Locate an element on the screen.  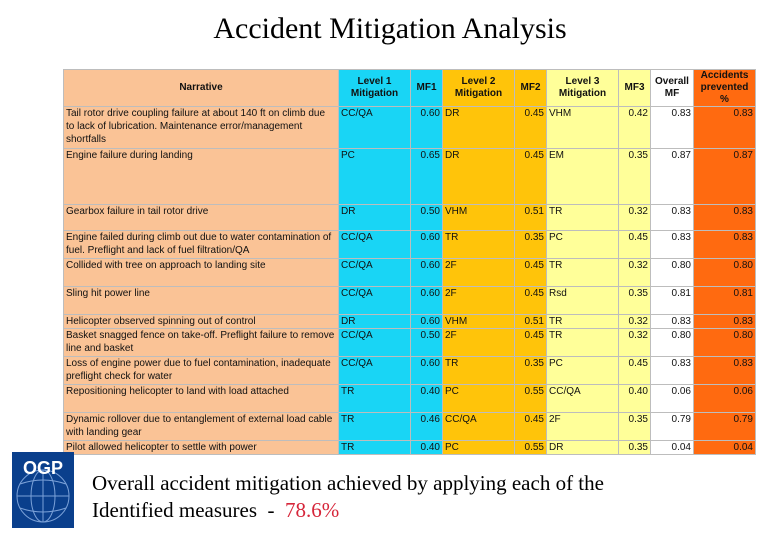
cell-narrative: Gearbox failure in tail rotor drive is located at coordinates (201, 217).